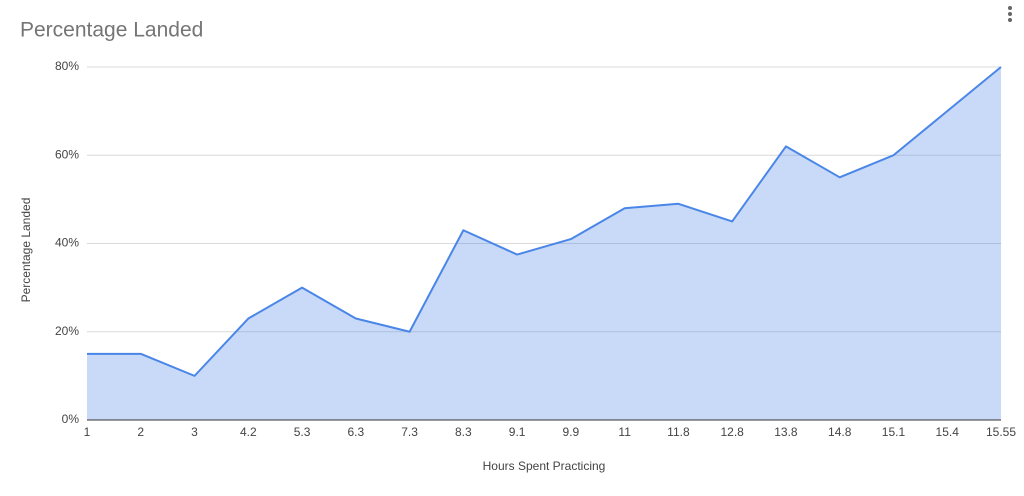 The image size is (1024, 496). I want to click on y-tick-label: 20%, so click(67, 331).